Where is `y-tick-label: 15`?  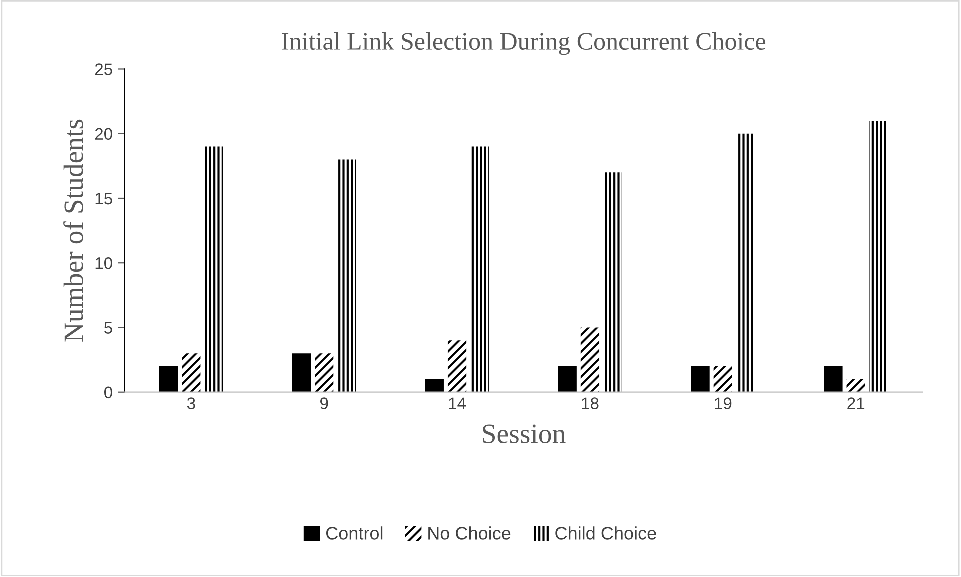
y-tick-label: 15 is located at coordinates (104, 199).